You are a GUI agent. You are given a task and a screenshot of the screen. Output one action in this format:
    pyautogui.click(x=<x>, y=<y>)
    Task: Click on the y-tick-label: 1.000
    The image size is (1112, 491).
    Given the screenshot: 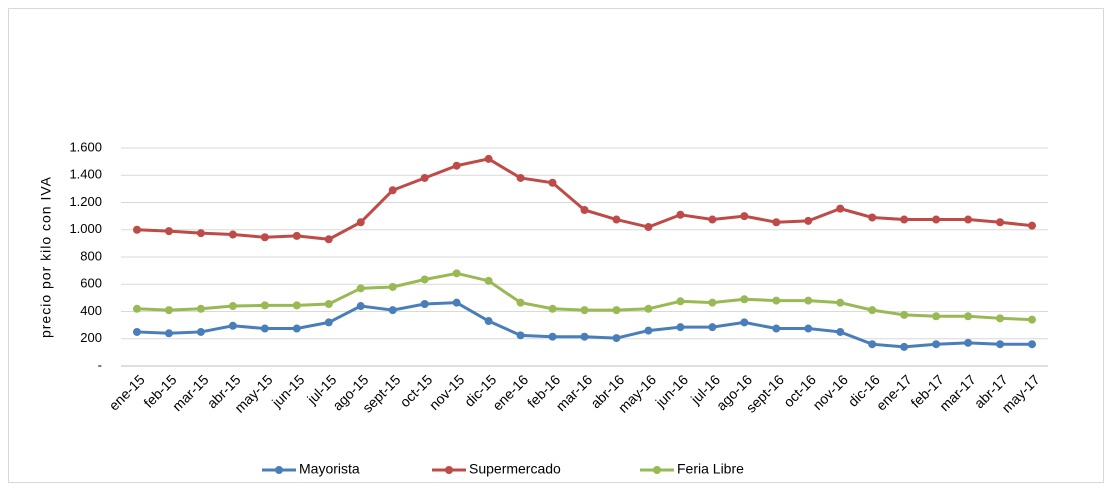 What is the action you would take?
    pyautogui.click(x=85, y=228)
    